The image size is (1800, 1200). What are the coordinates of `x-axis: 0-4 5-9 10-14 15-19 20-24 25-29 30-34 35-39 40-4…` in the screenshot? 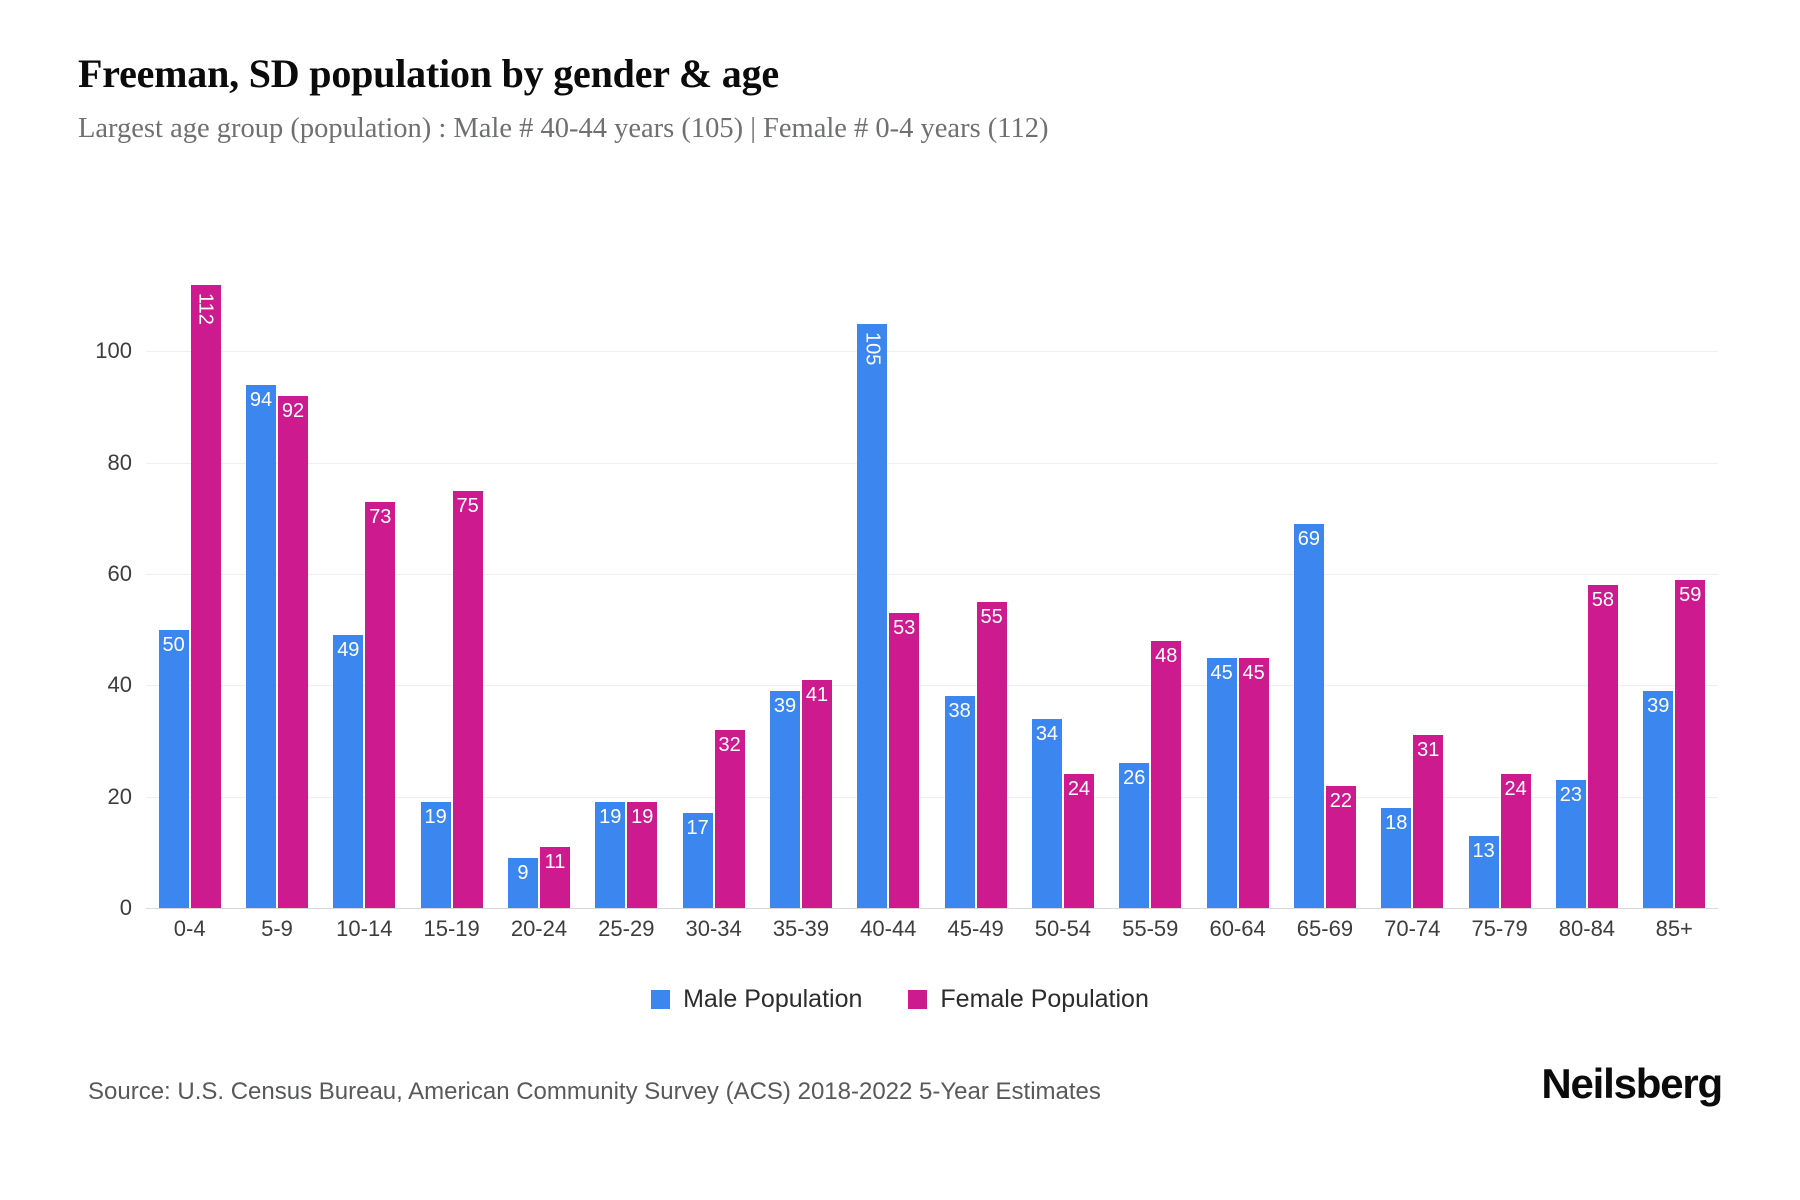 It's located at (932, 929).